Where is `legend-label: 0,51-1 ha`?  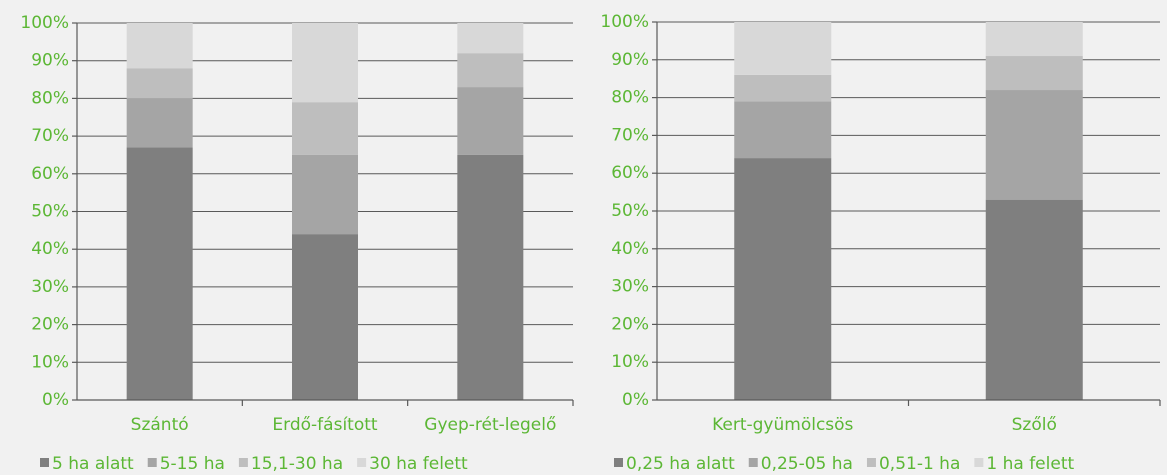 legend-label: 0,51-1 ha is located at coordinates (919, 464).